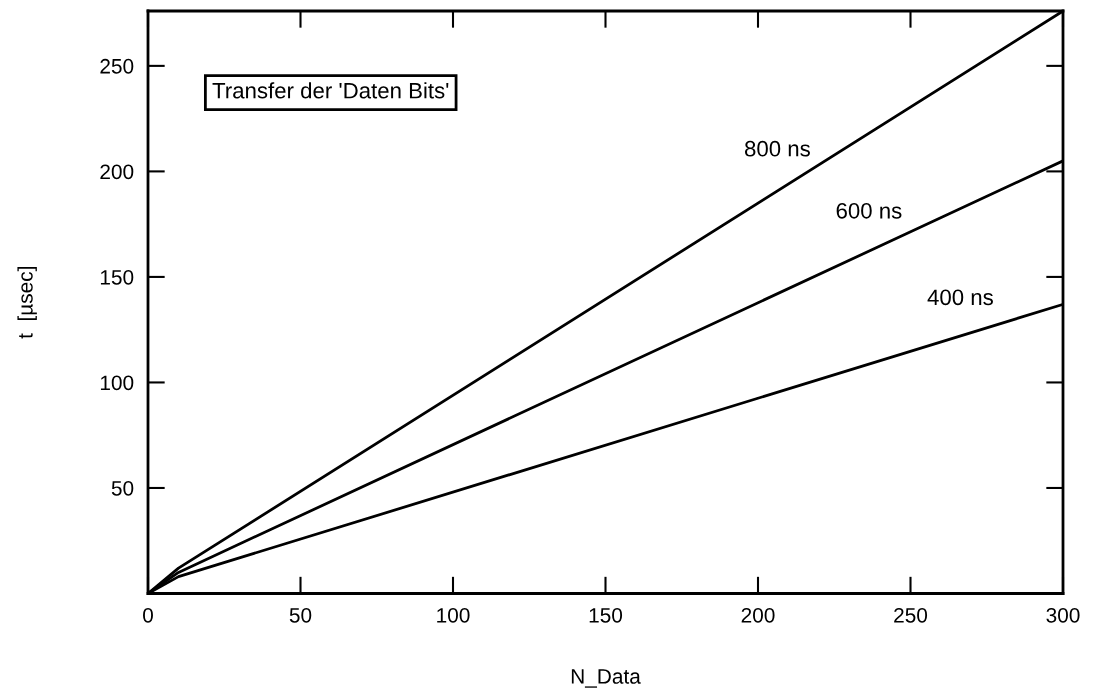 The width and height of the screenshot is (1093, 699). What do you see at coordinates (148, 615) in the screenshot?
I see `x-tick-label: 0` at bounding box center [148, 615].